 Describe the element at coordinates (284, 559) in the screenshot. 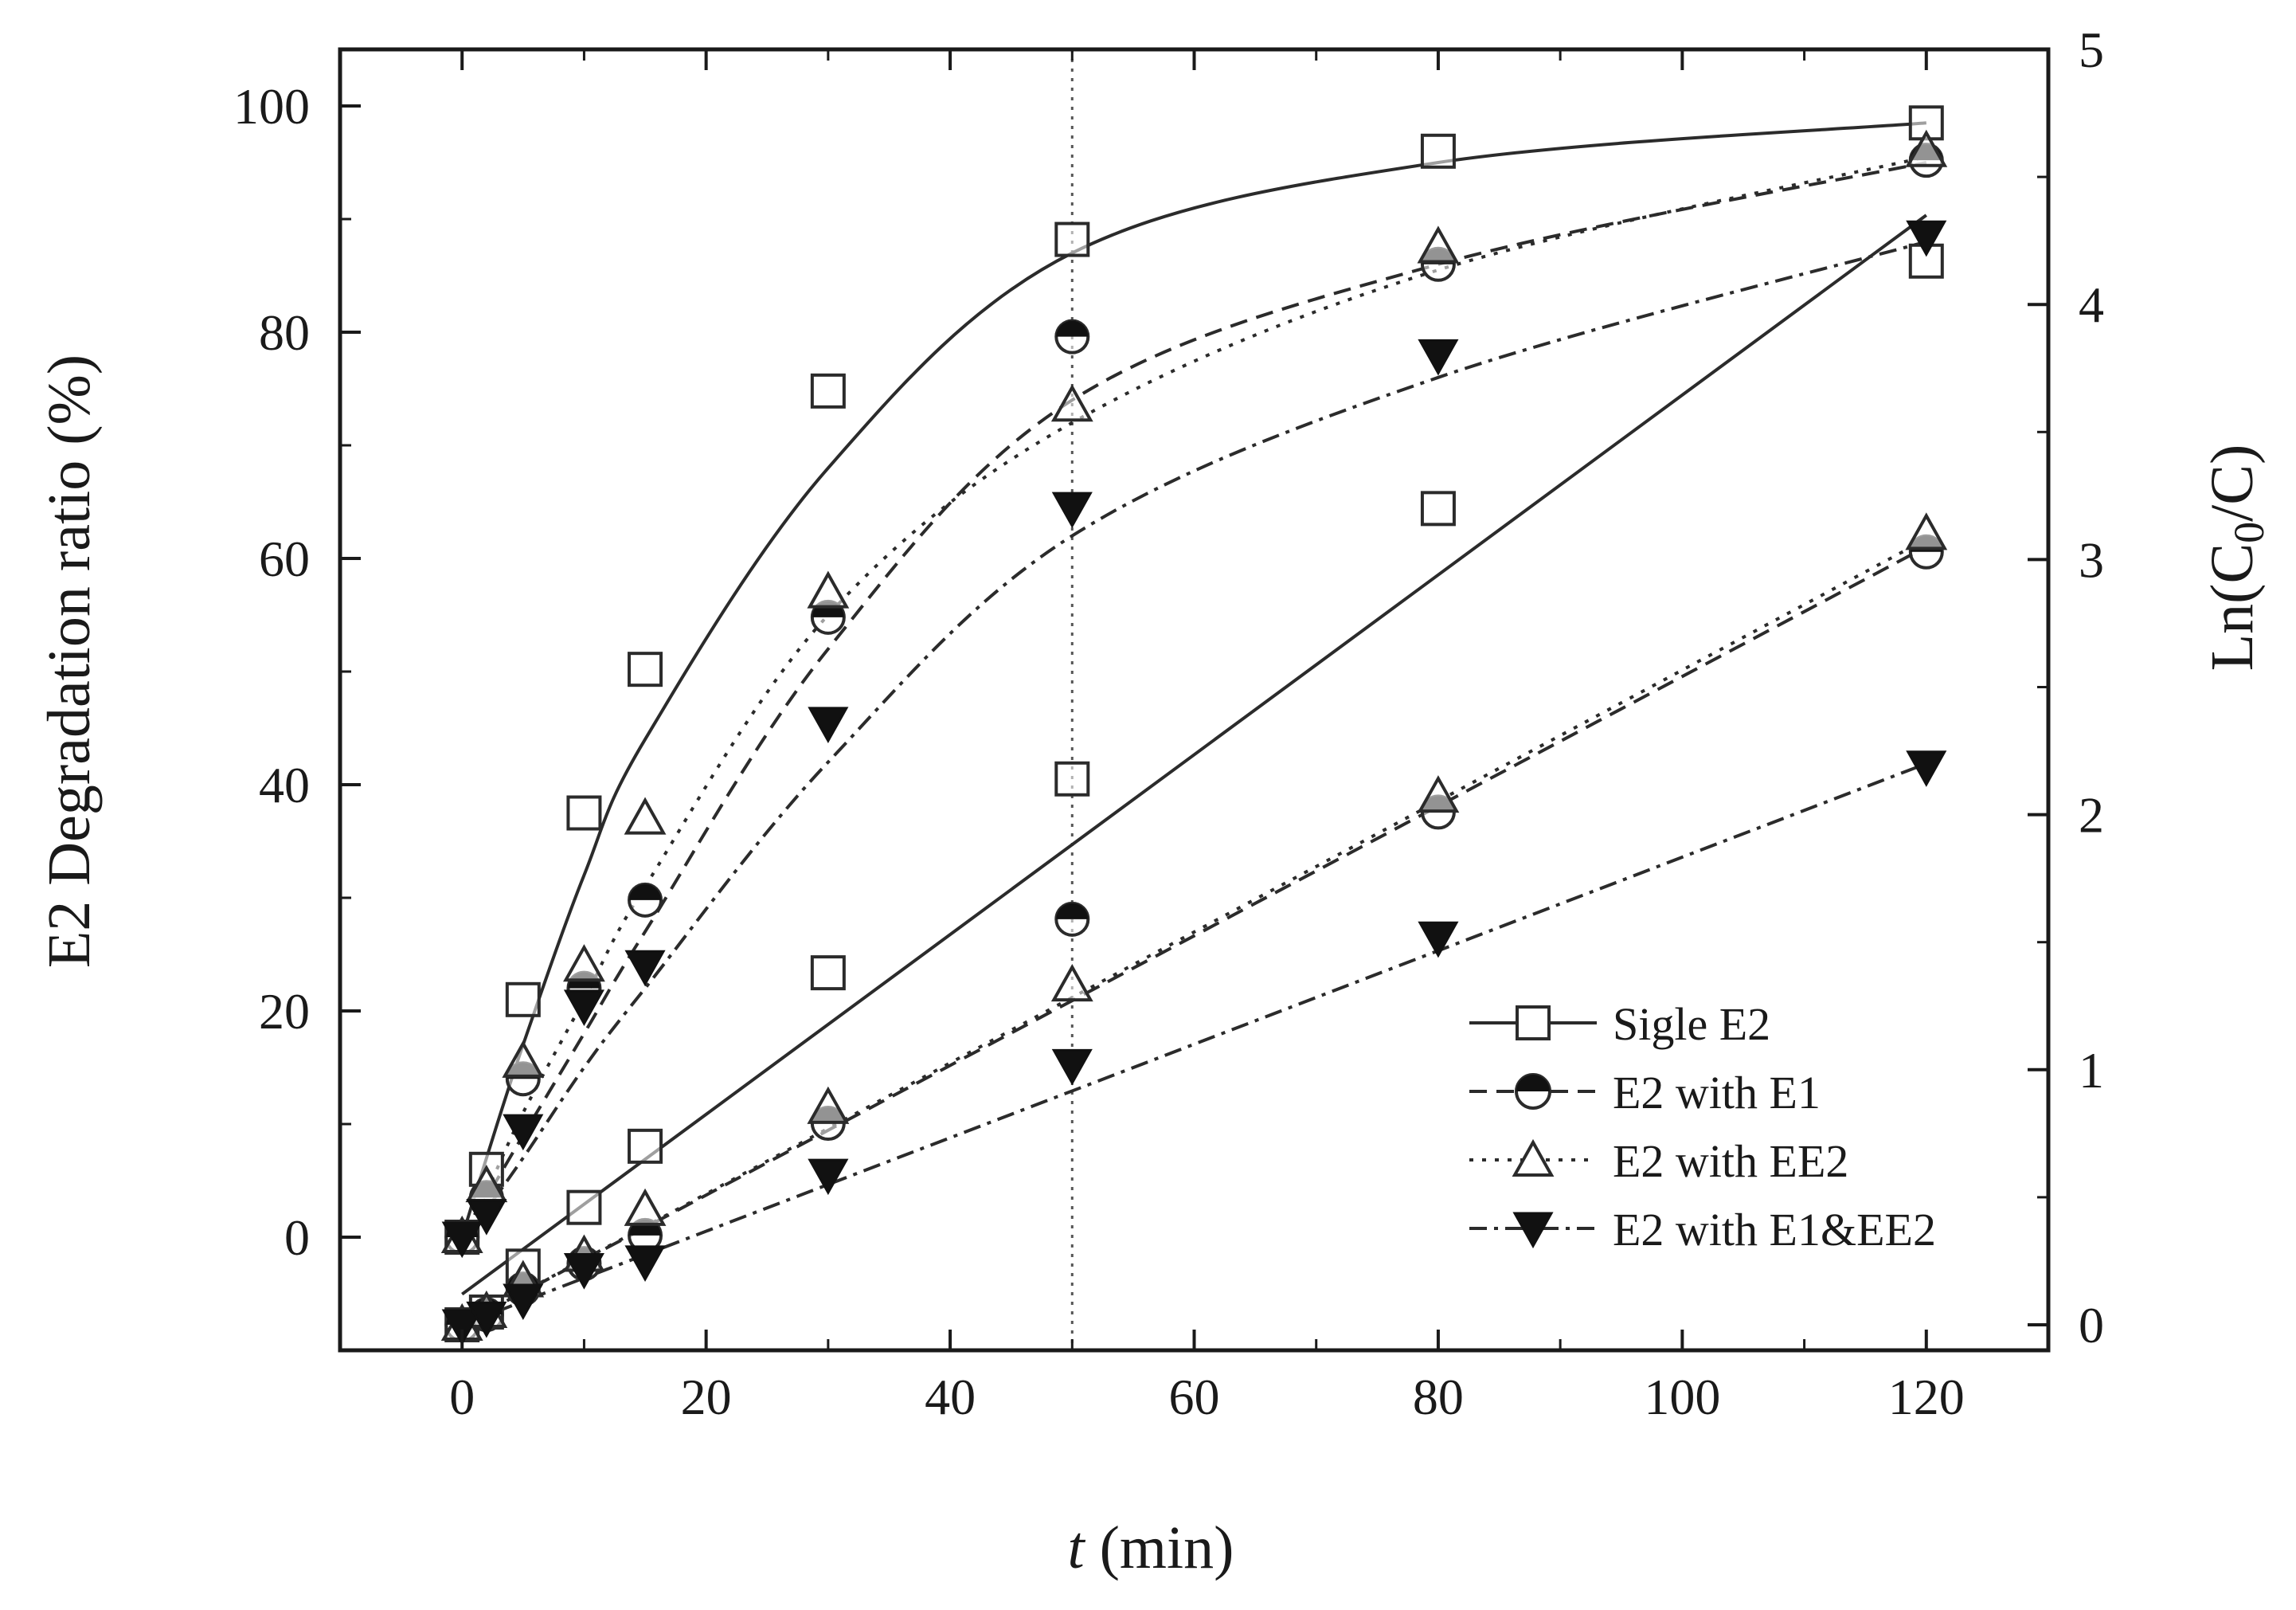

I see `y-tick-label-60: 60` at that location.